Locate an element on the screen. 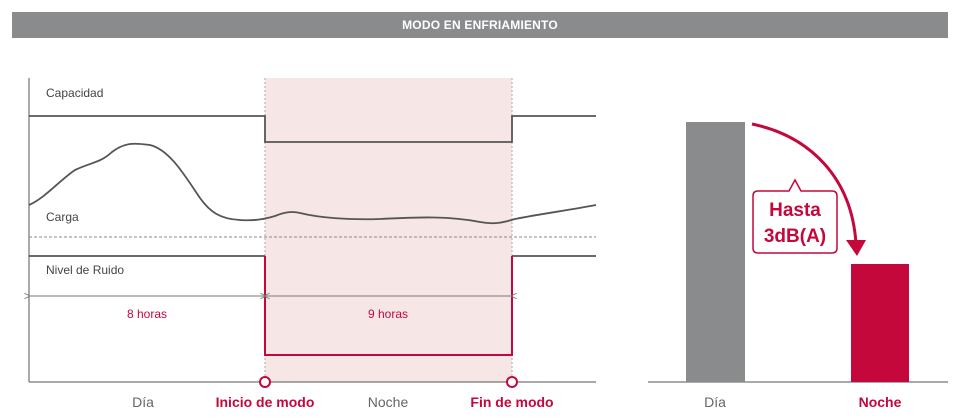 The width and height of the screenshot is (960, 419). reduction-arrow is located at coordinates (804, 183).